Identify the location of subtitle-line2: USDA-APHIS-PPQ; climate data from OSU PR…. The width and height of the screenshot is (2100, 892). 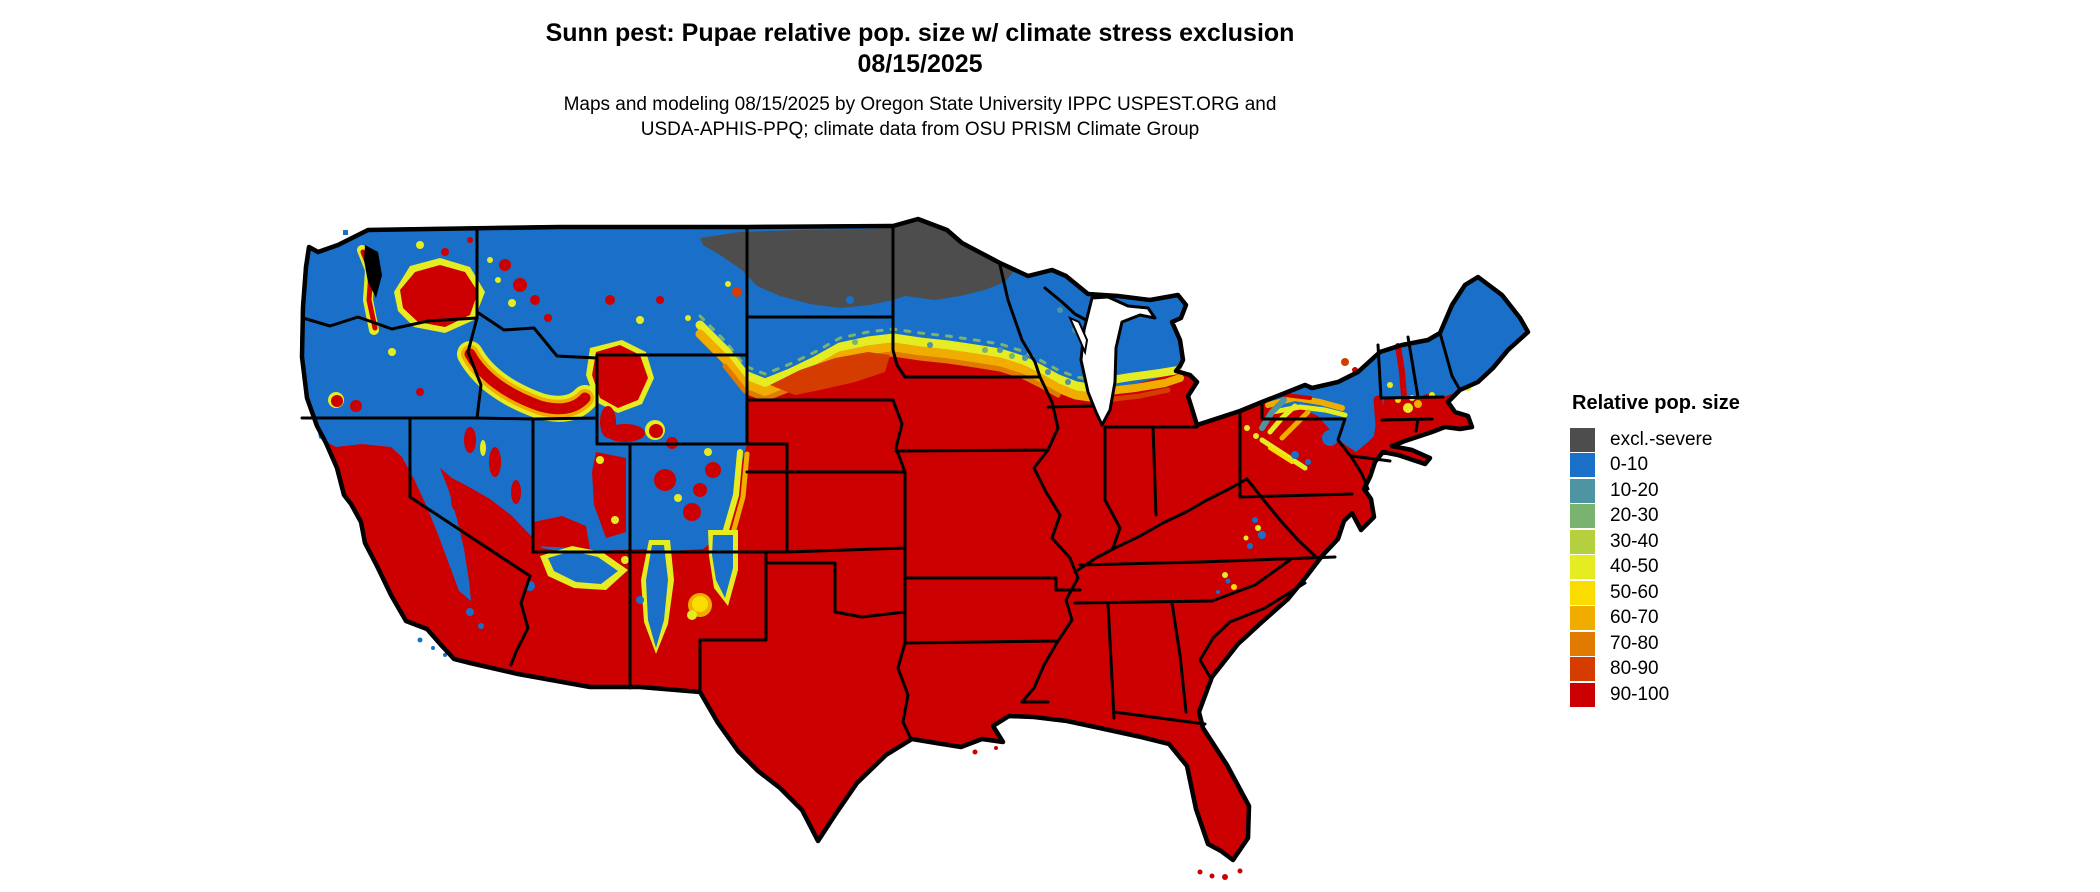
(920, 129).